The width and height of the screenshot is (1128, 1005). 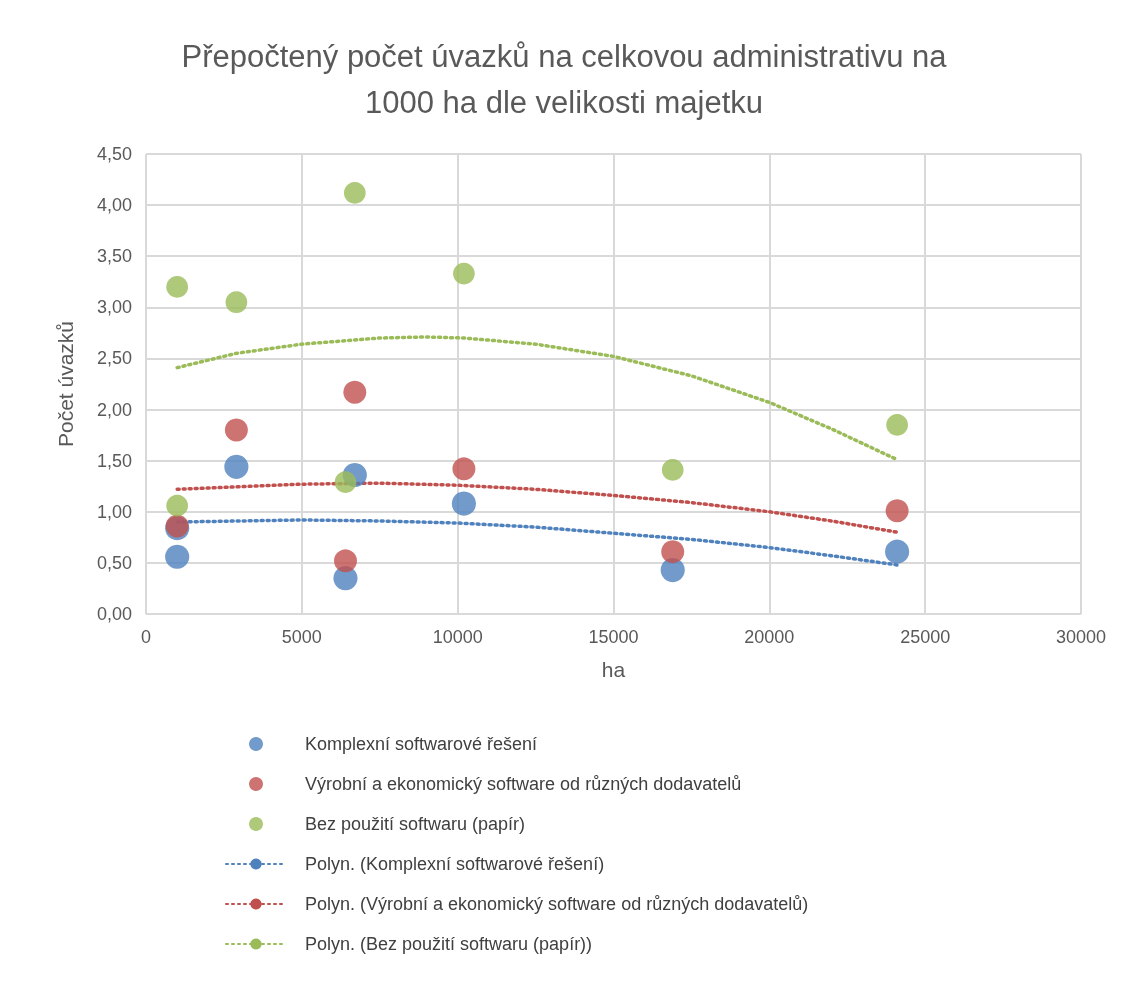 What do you see at coordinates (564, 79) in the screenshot?
I see `chart-title: Přepočtený počet úvazků na celkovou administrativu na 1000 ha dle velikosti majetku` at bounding box center [564, 79].